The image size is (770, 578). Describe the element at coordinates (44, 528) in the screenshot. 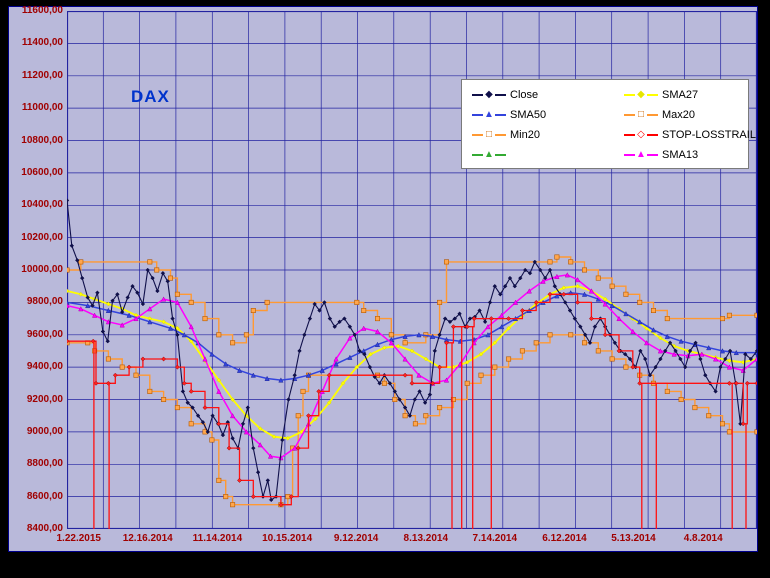

I see `y-tick-label: 8400,00` at that location.